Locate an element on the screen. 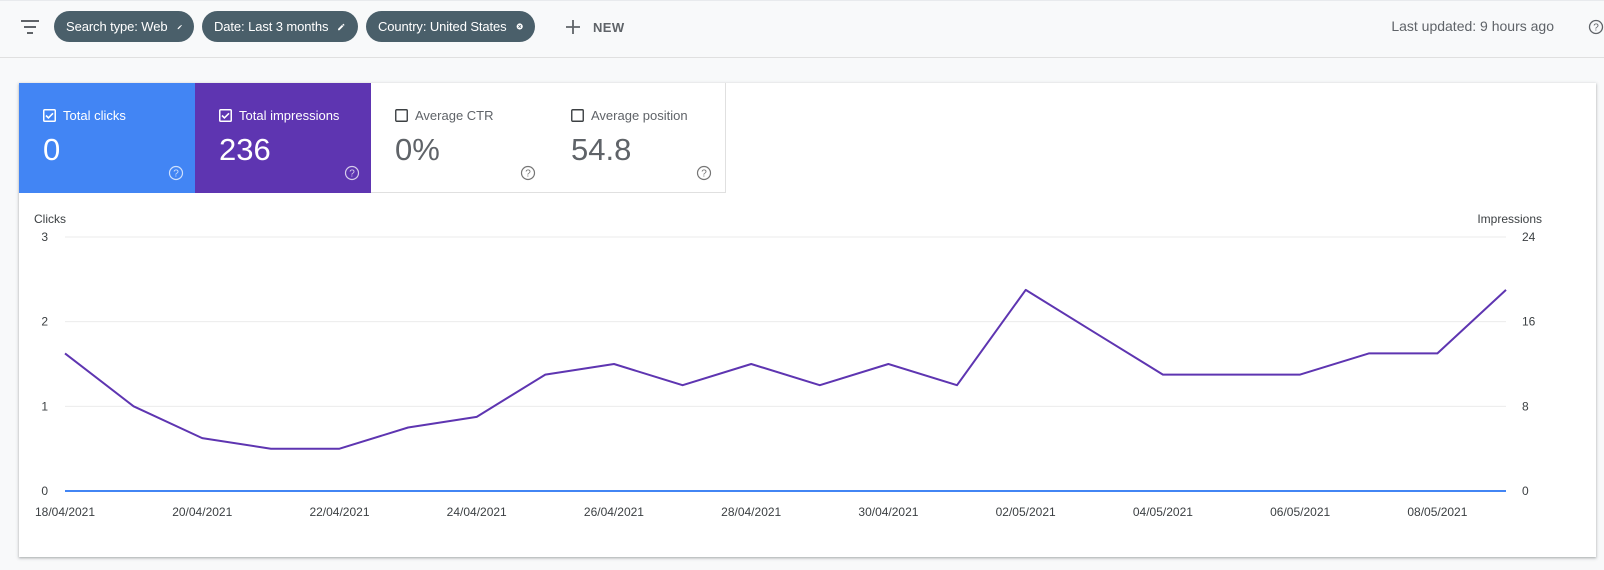 This screenshot has width=1604, height=570. chip-country-label: Country: United States is located at coordinates (442, 26).